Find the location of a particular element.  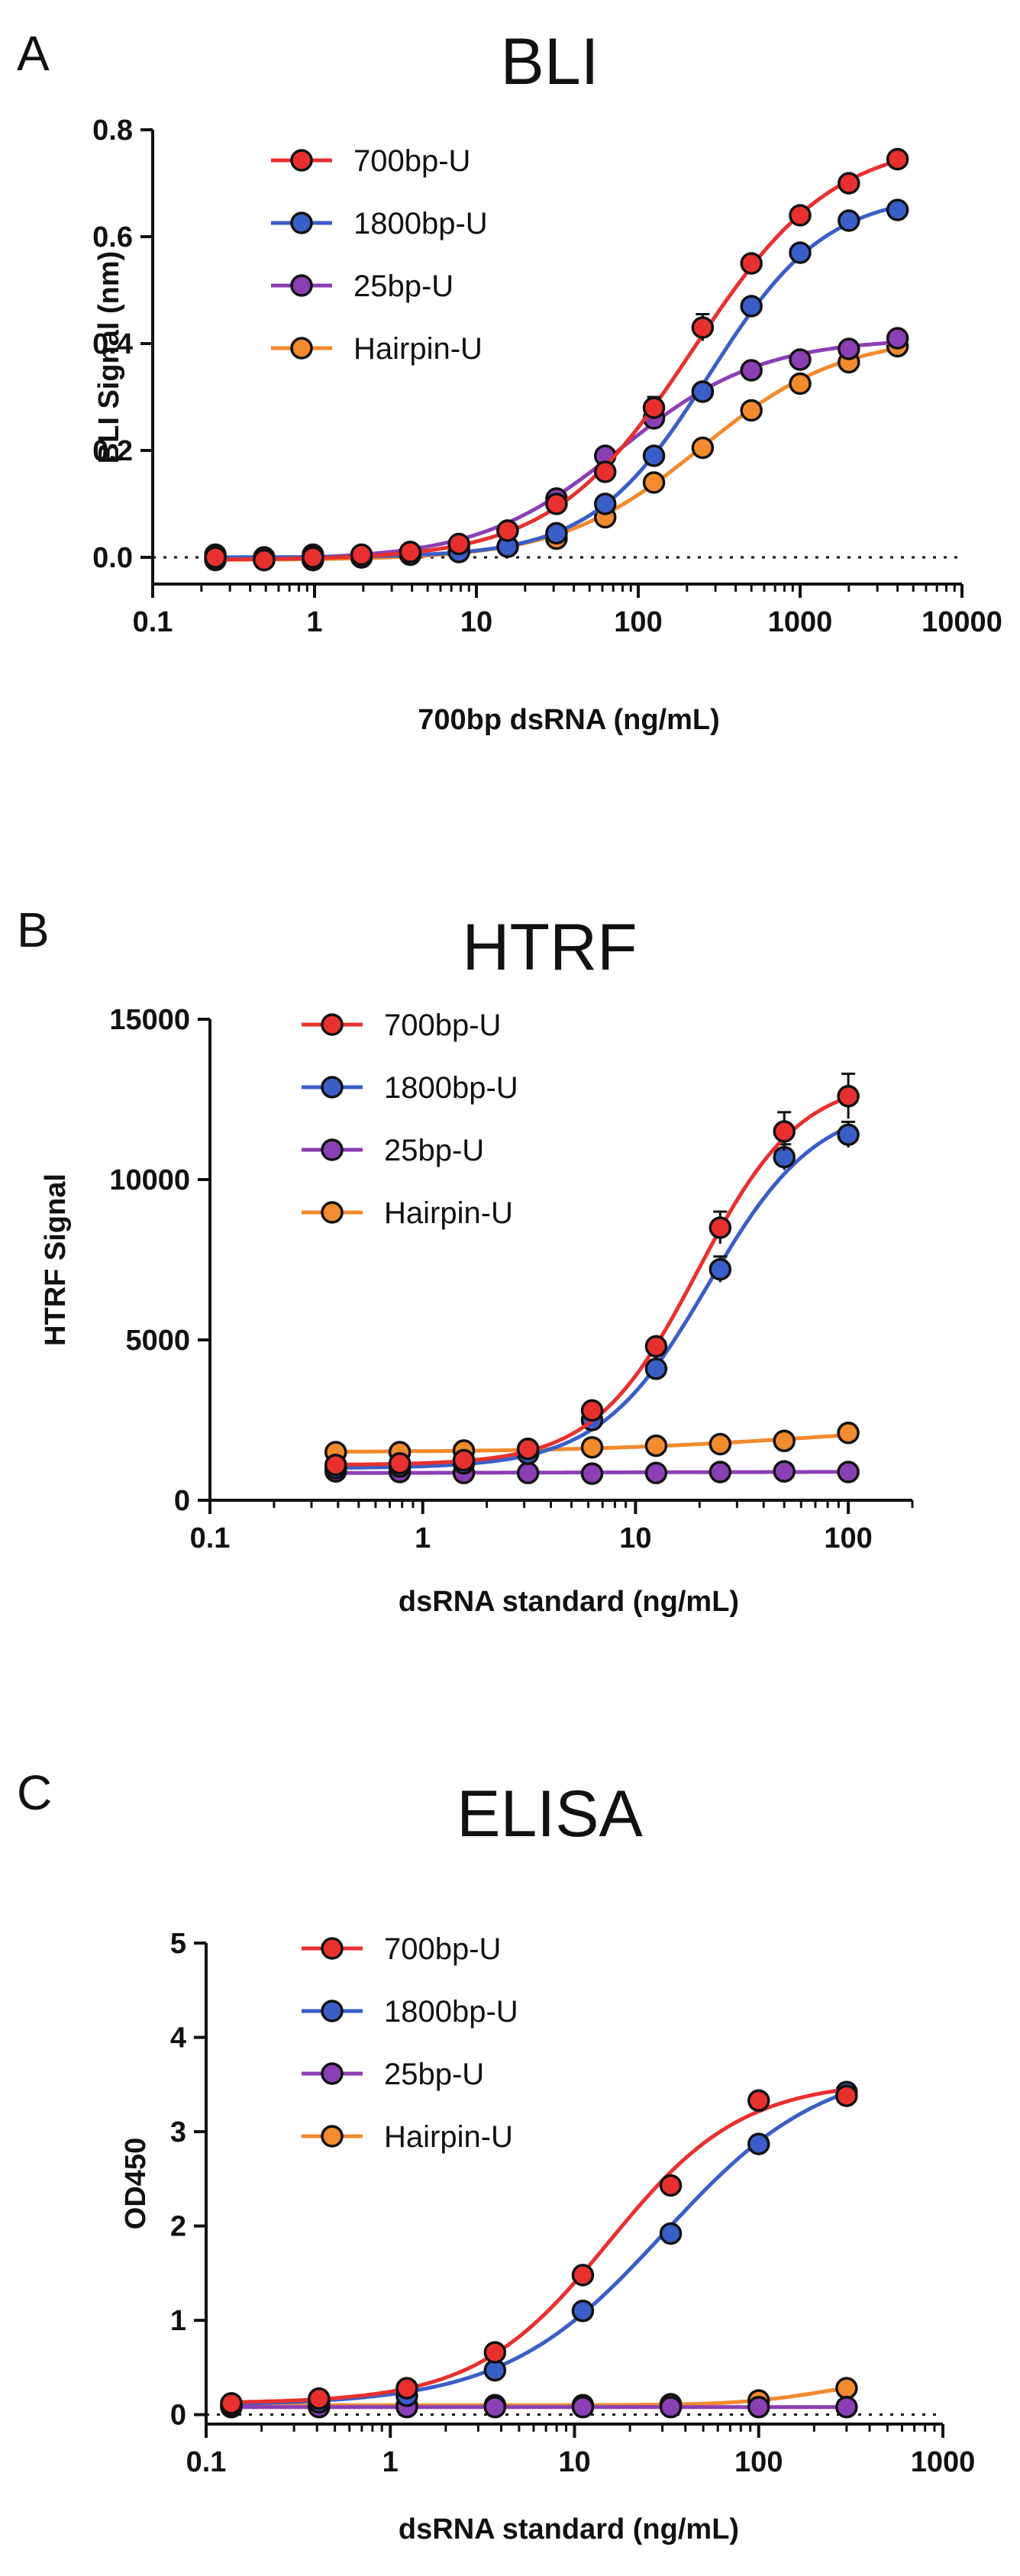

x-axis-label: 700bp dsRNA (ng/mL) is located at coordinates (569, 720).